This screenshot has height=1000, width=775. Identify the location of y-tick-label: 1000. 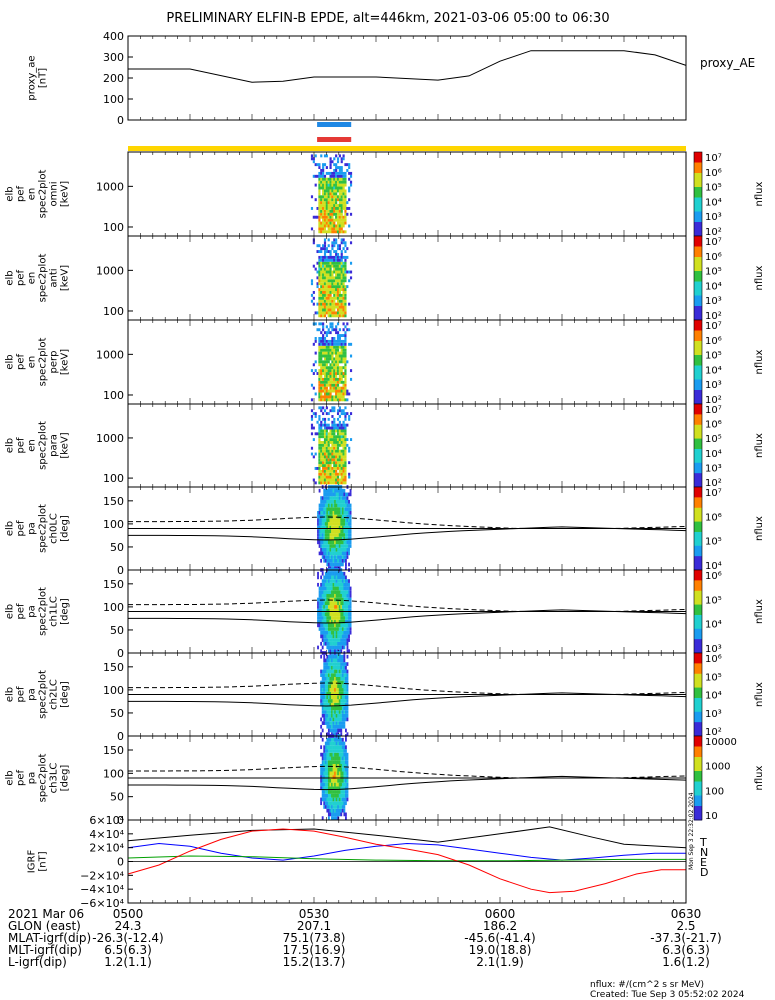
(110, 186).